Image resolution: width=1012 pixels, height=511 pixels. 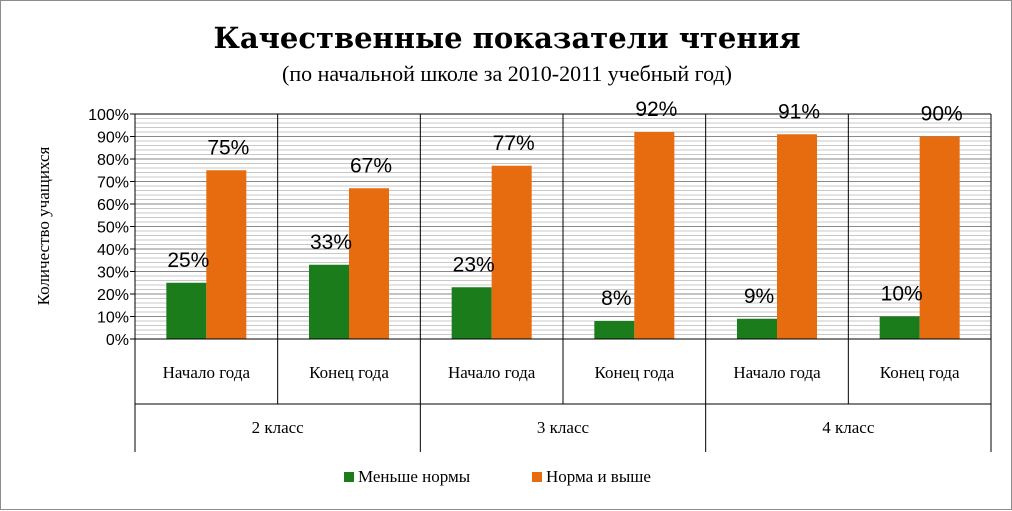 What do you see at coordinates (113, 160) in the screenshot?
I see `y-tick-label: 80%` at bounding box center [113, 160].